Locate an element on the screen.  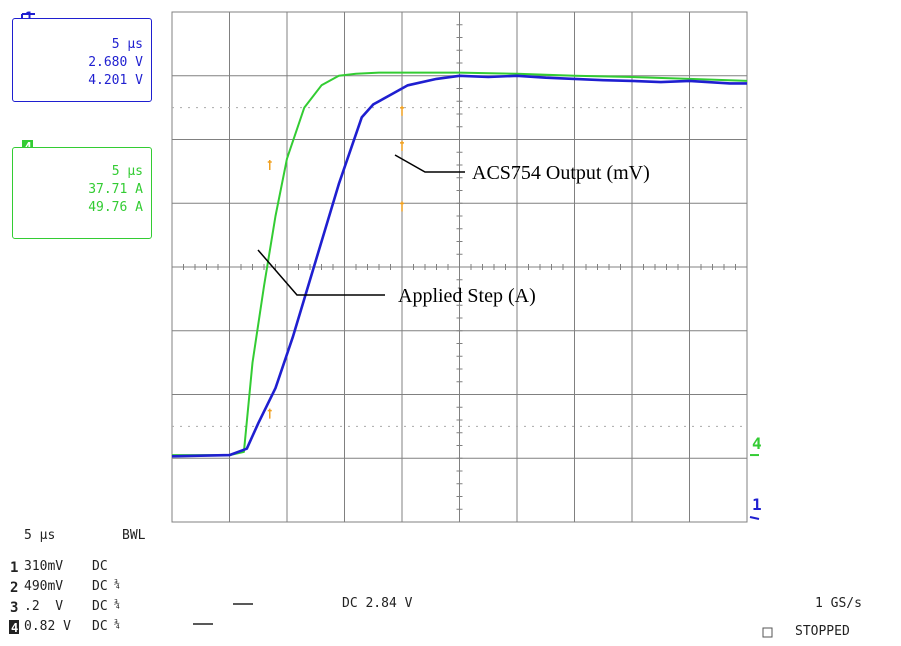
ch4-info-box: 5 µs 37.71 A 49.76 A is located at coordinates (82, 193).